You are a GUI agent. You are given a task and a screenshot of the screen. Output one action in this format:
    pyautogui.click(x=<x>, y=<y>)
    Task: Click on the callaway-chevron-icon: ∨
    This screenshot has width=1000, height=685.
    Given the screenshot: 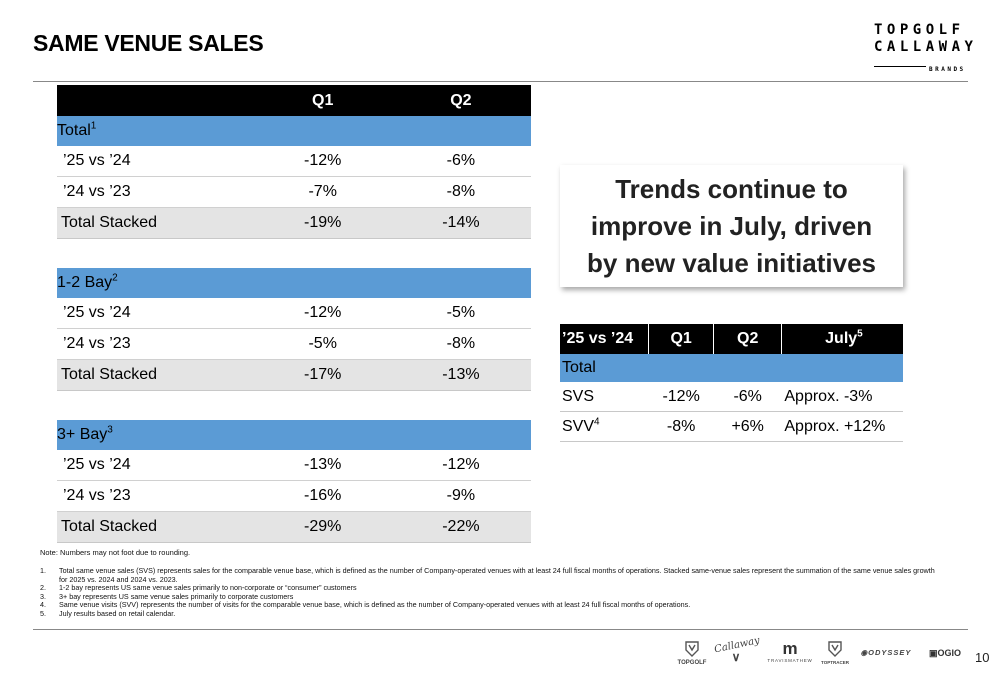 What is the action you would take?
    pyautogui.click(x=736, y=657)
    